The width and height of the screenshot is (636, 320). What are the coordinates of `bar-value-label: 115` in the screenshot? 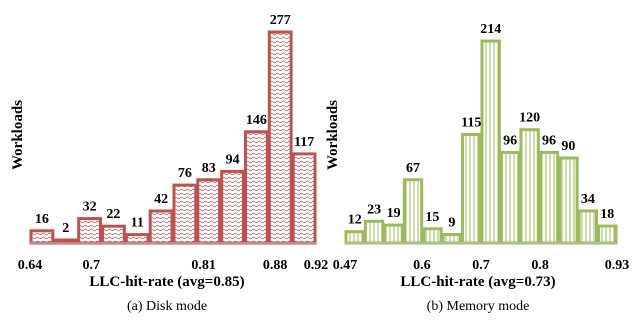 It's located at (471, 122).